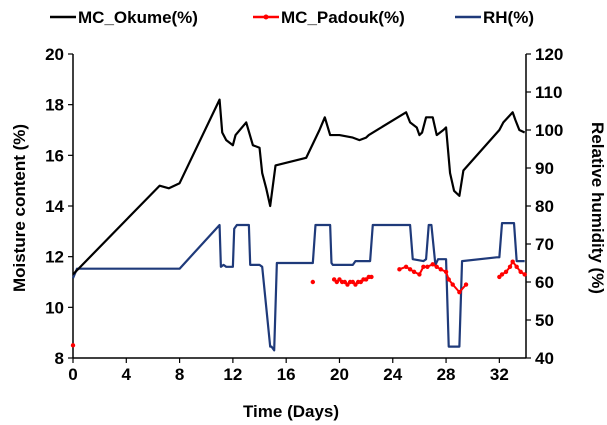 The width and height of the screenshot is (607, 425). Describe the element at coordinates (544, 206) in the screenshot. I see `y-tick-label-right: 80` at that location.